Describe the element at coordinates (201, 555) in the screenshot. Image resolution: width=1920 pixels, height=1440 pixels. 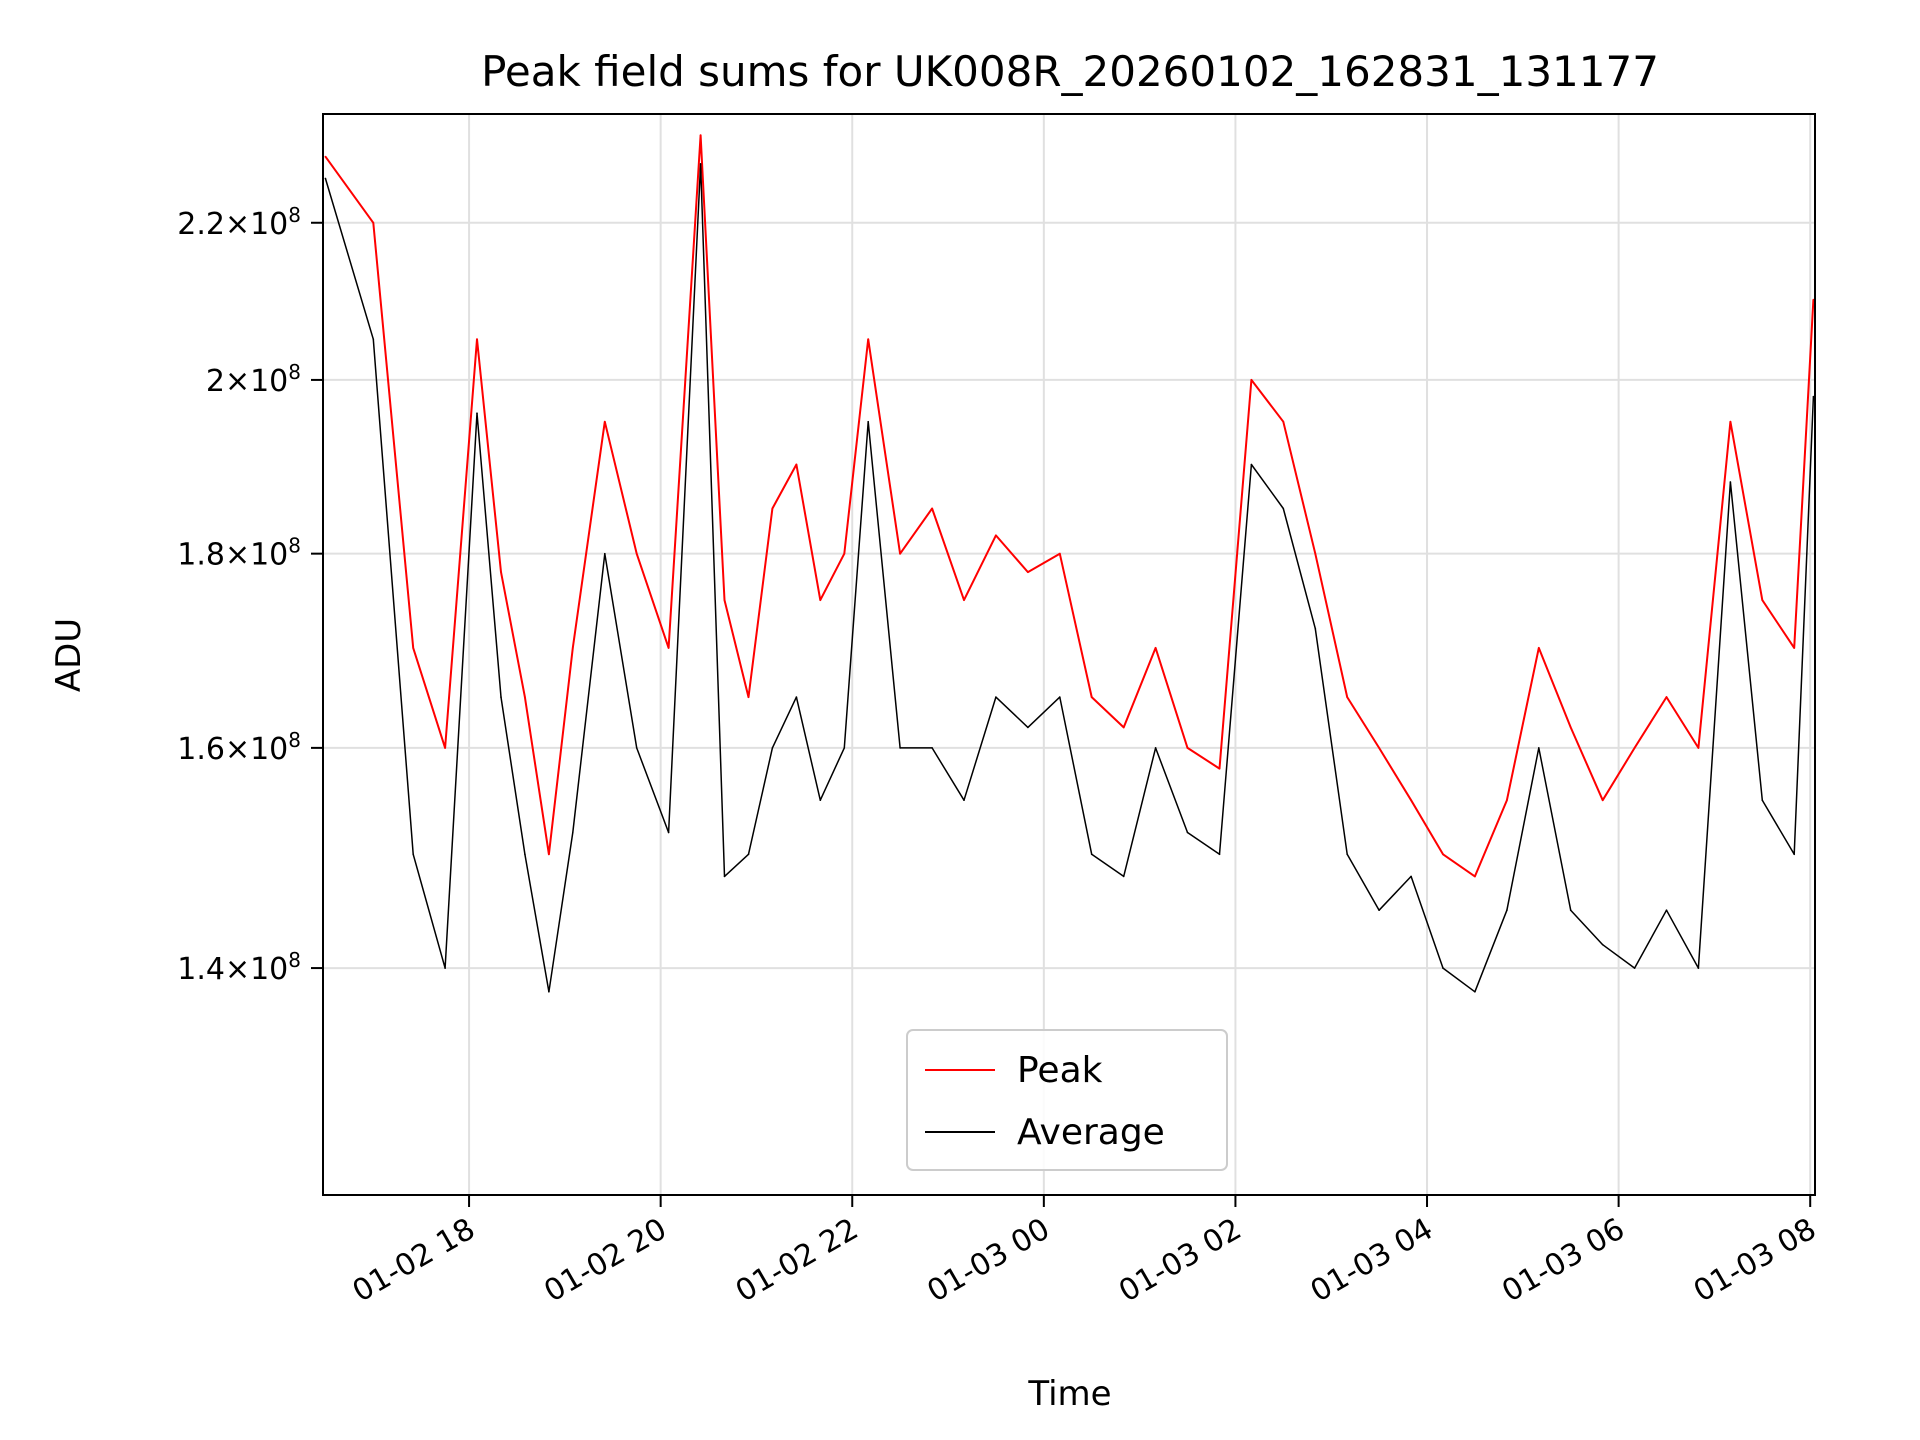
I see `y-tick-mantissa: 1.8` at that location.